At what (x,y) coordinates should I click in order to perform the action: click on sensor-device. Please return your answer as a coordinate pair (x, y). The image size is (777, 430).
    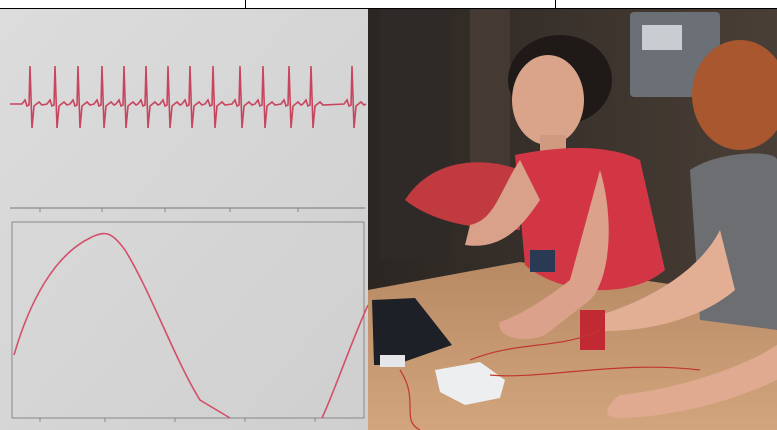
    Looking at the image, I should click on (470, 383).